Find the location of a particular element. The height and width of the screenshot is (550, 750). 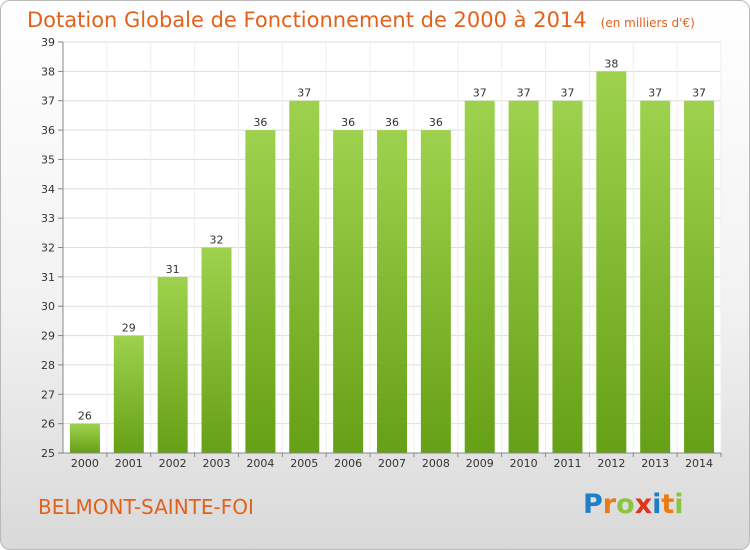

y-tick-label: 37 is located at coordinates (48, 101).